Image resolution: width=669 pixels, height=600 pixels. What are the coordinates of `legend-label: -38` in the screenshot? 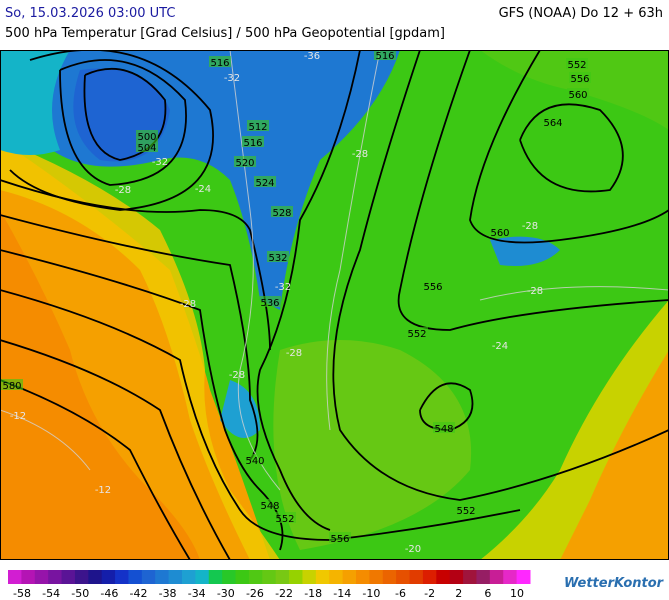 It's located at (168, 593).